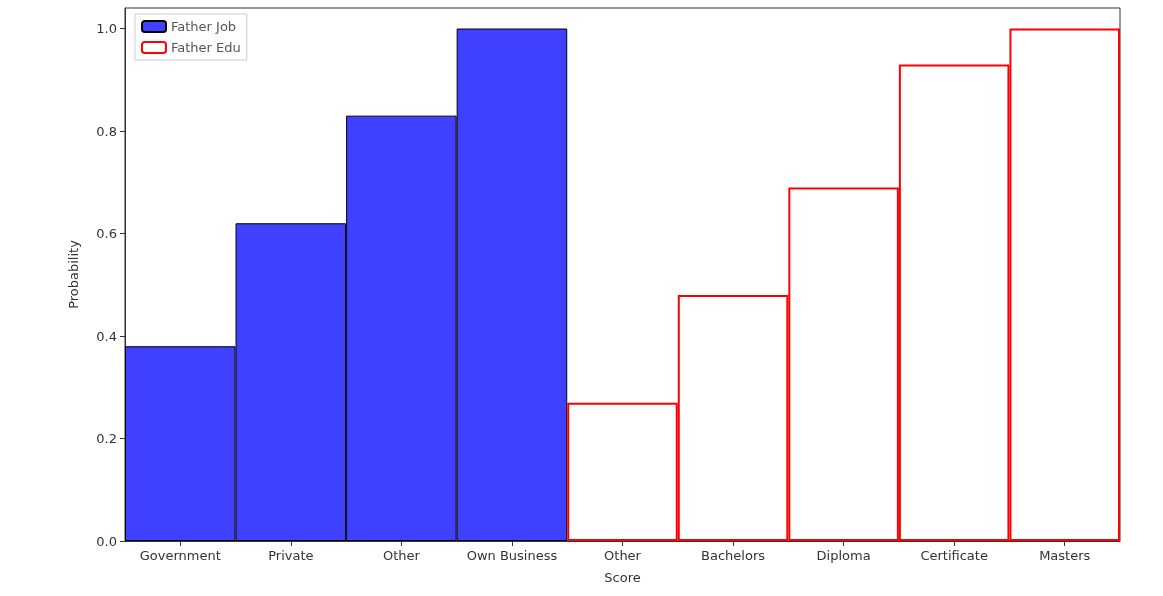  I want to click on x-tick-label: Certificate, so click(954, 555).